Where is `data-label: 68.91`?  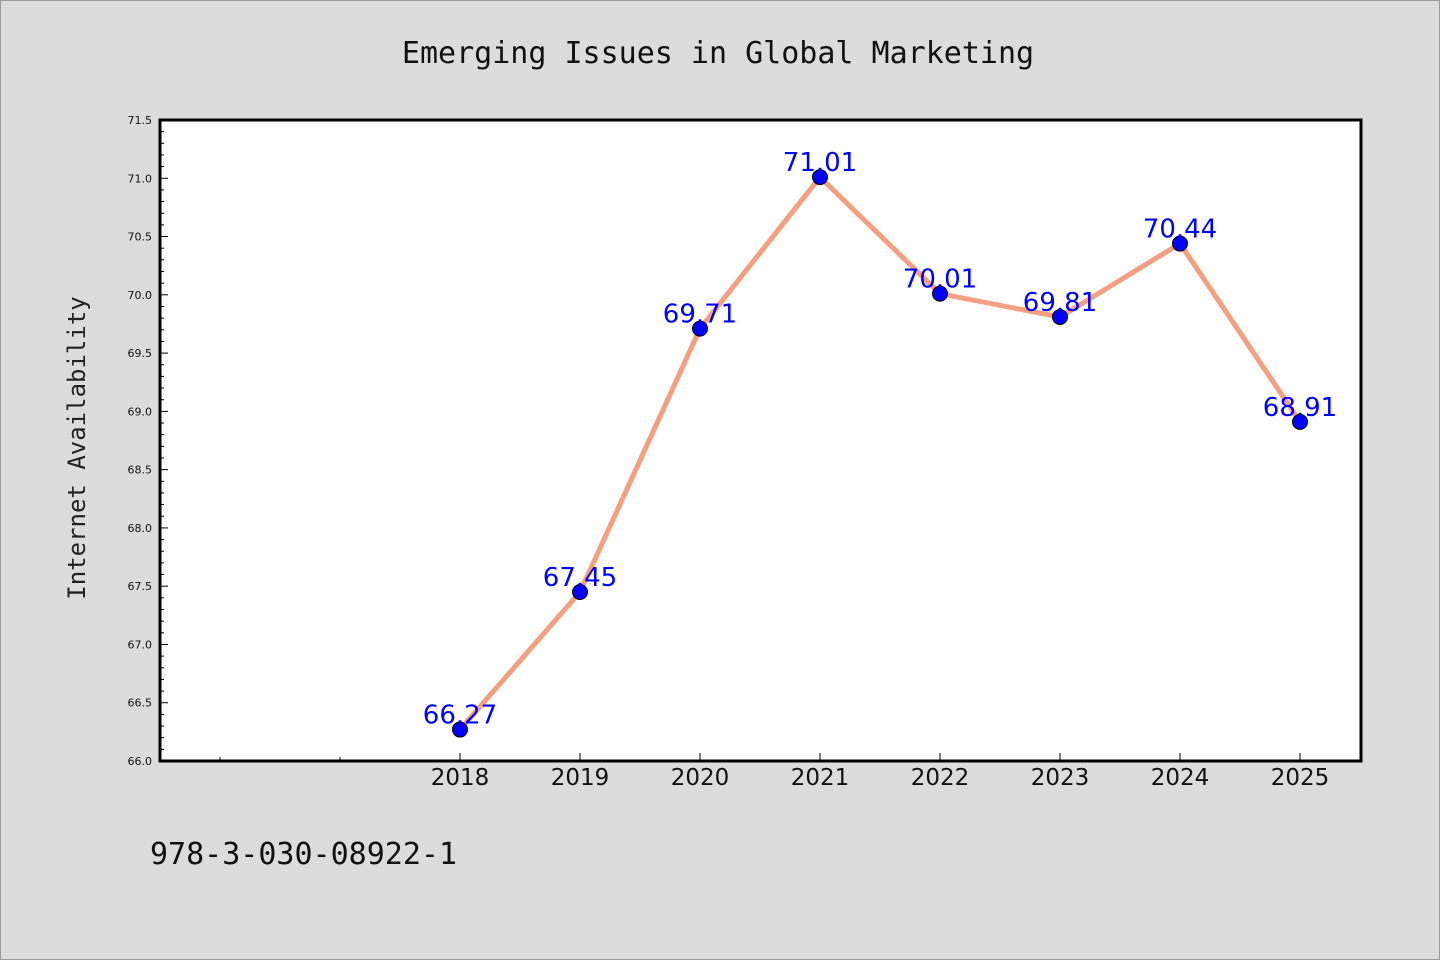
data-label: 68.91 is located at coordinates (1300, 408).